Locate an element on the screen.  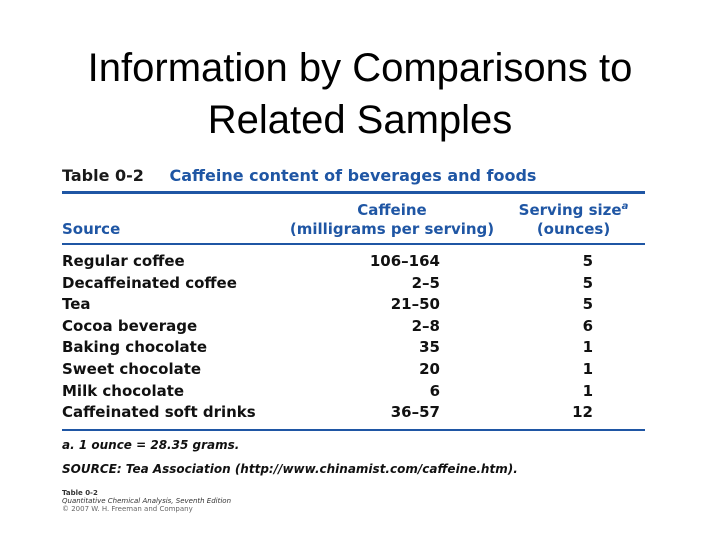
header-caffeine-line-2: (milligrams per serving) is located at coordinates (392, 229).